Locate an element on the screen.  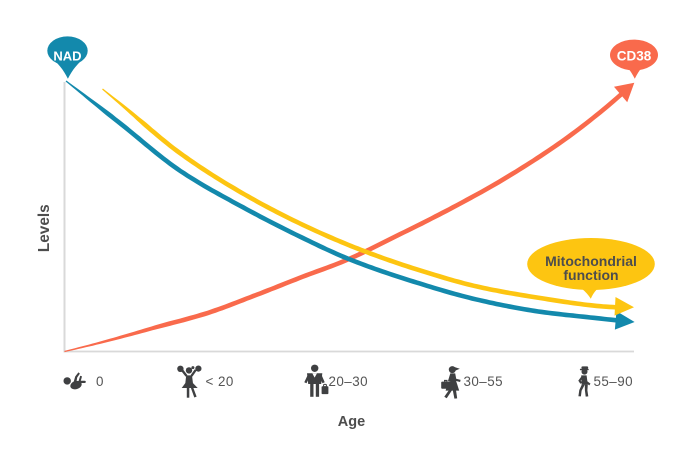
svg-text: Levels is located at coordinates (44, 228).